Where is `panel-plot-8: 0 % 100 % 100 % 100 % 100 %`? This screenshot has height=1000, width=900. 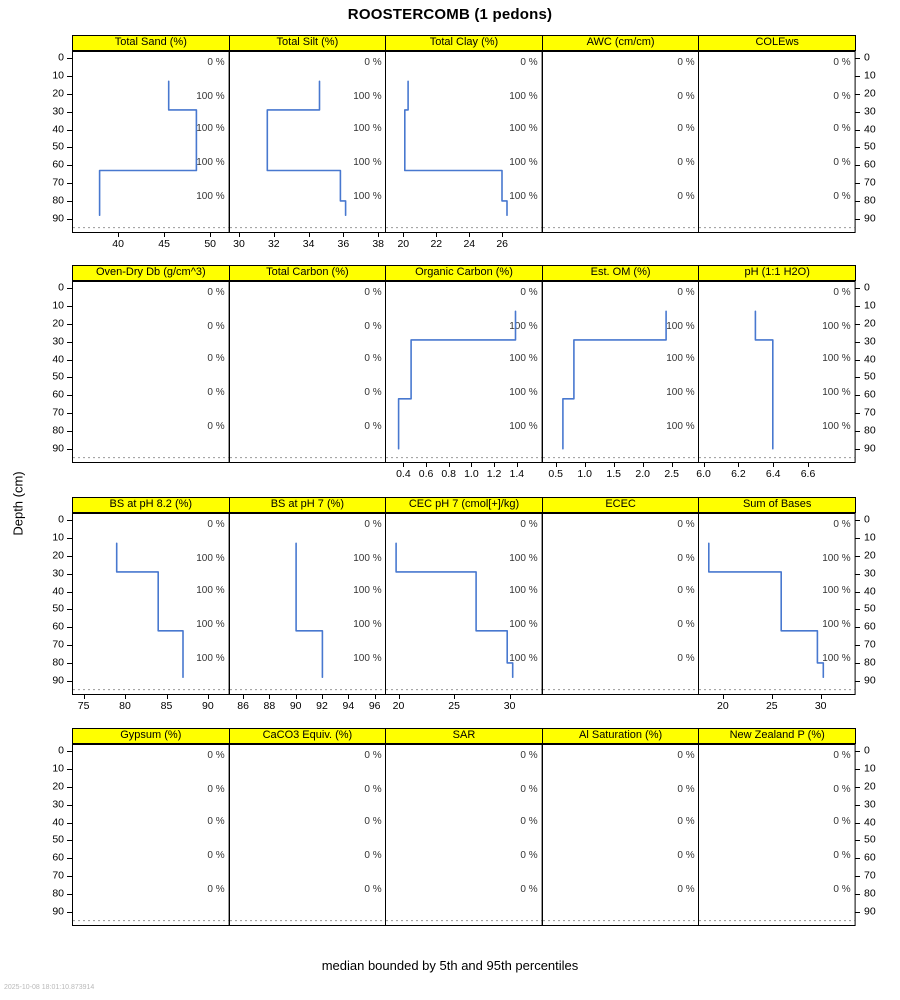 panel-plot-8: 0 % 100 % 100 % 100 % 100 % is located at coordinates (620, 372).